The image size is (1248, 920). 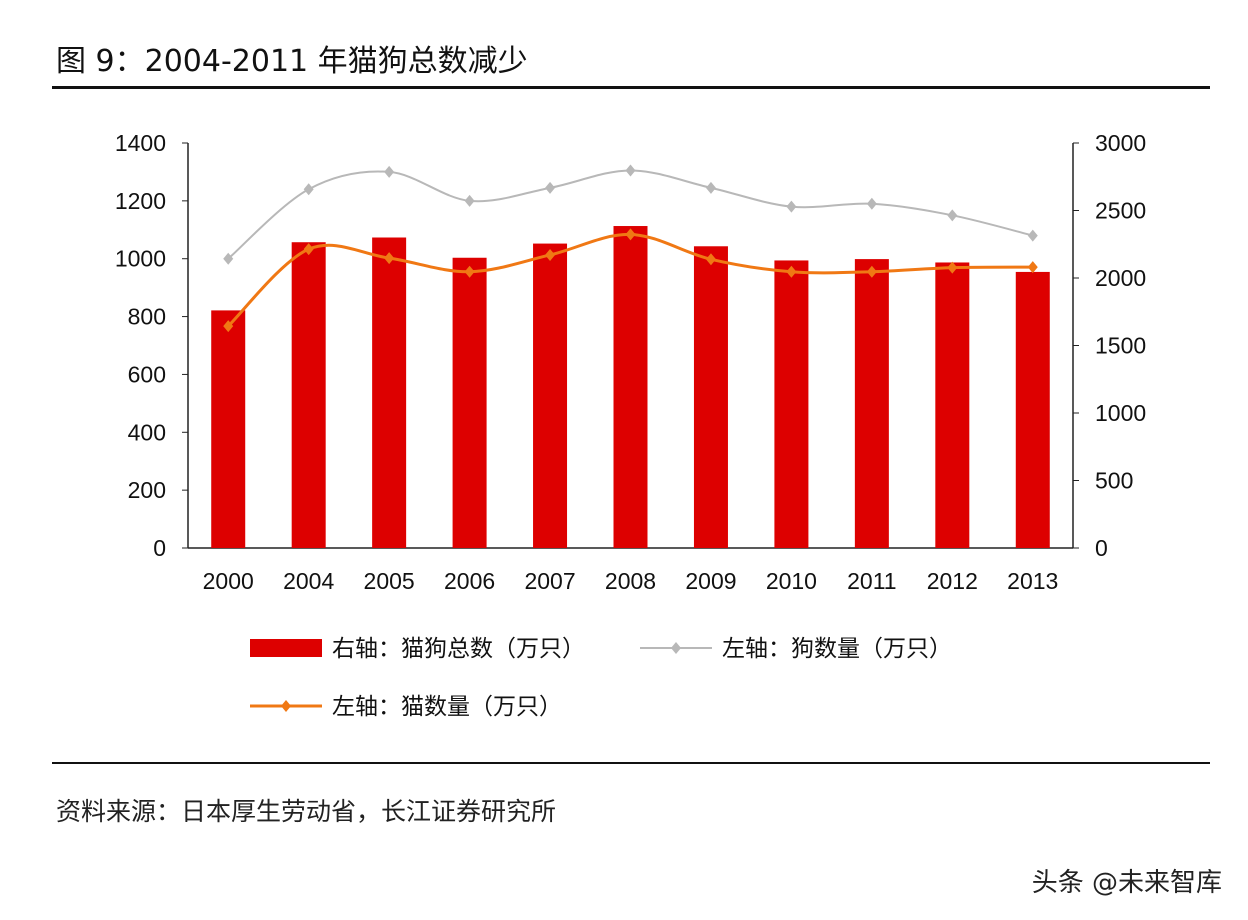 What do you see at coordinates (147, 432) in the screenshot?
I see `left-tick-label: 400` at bounding box center [147, 432].